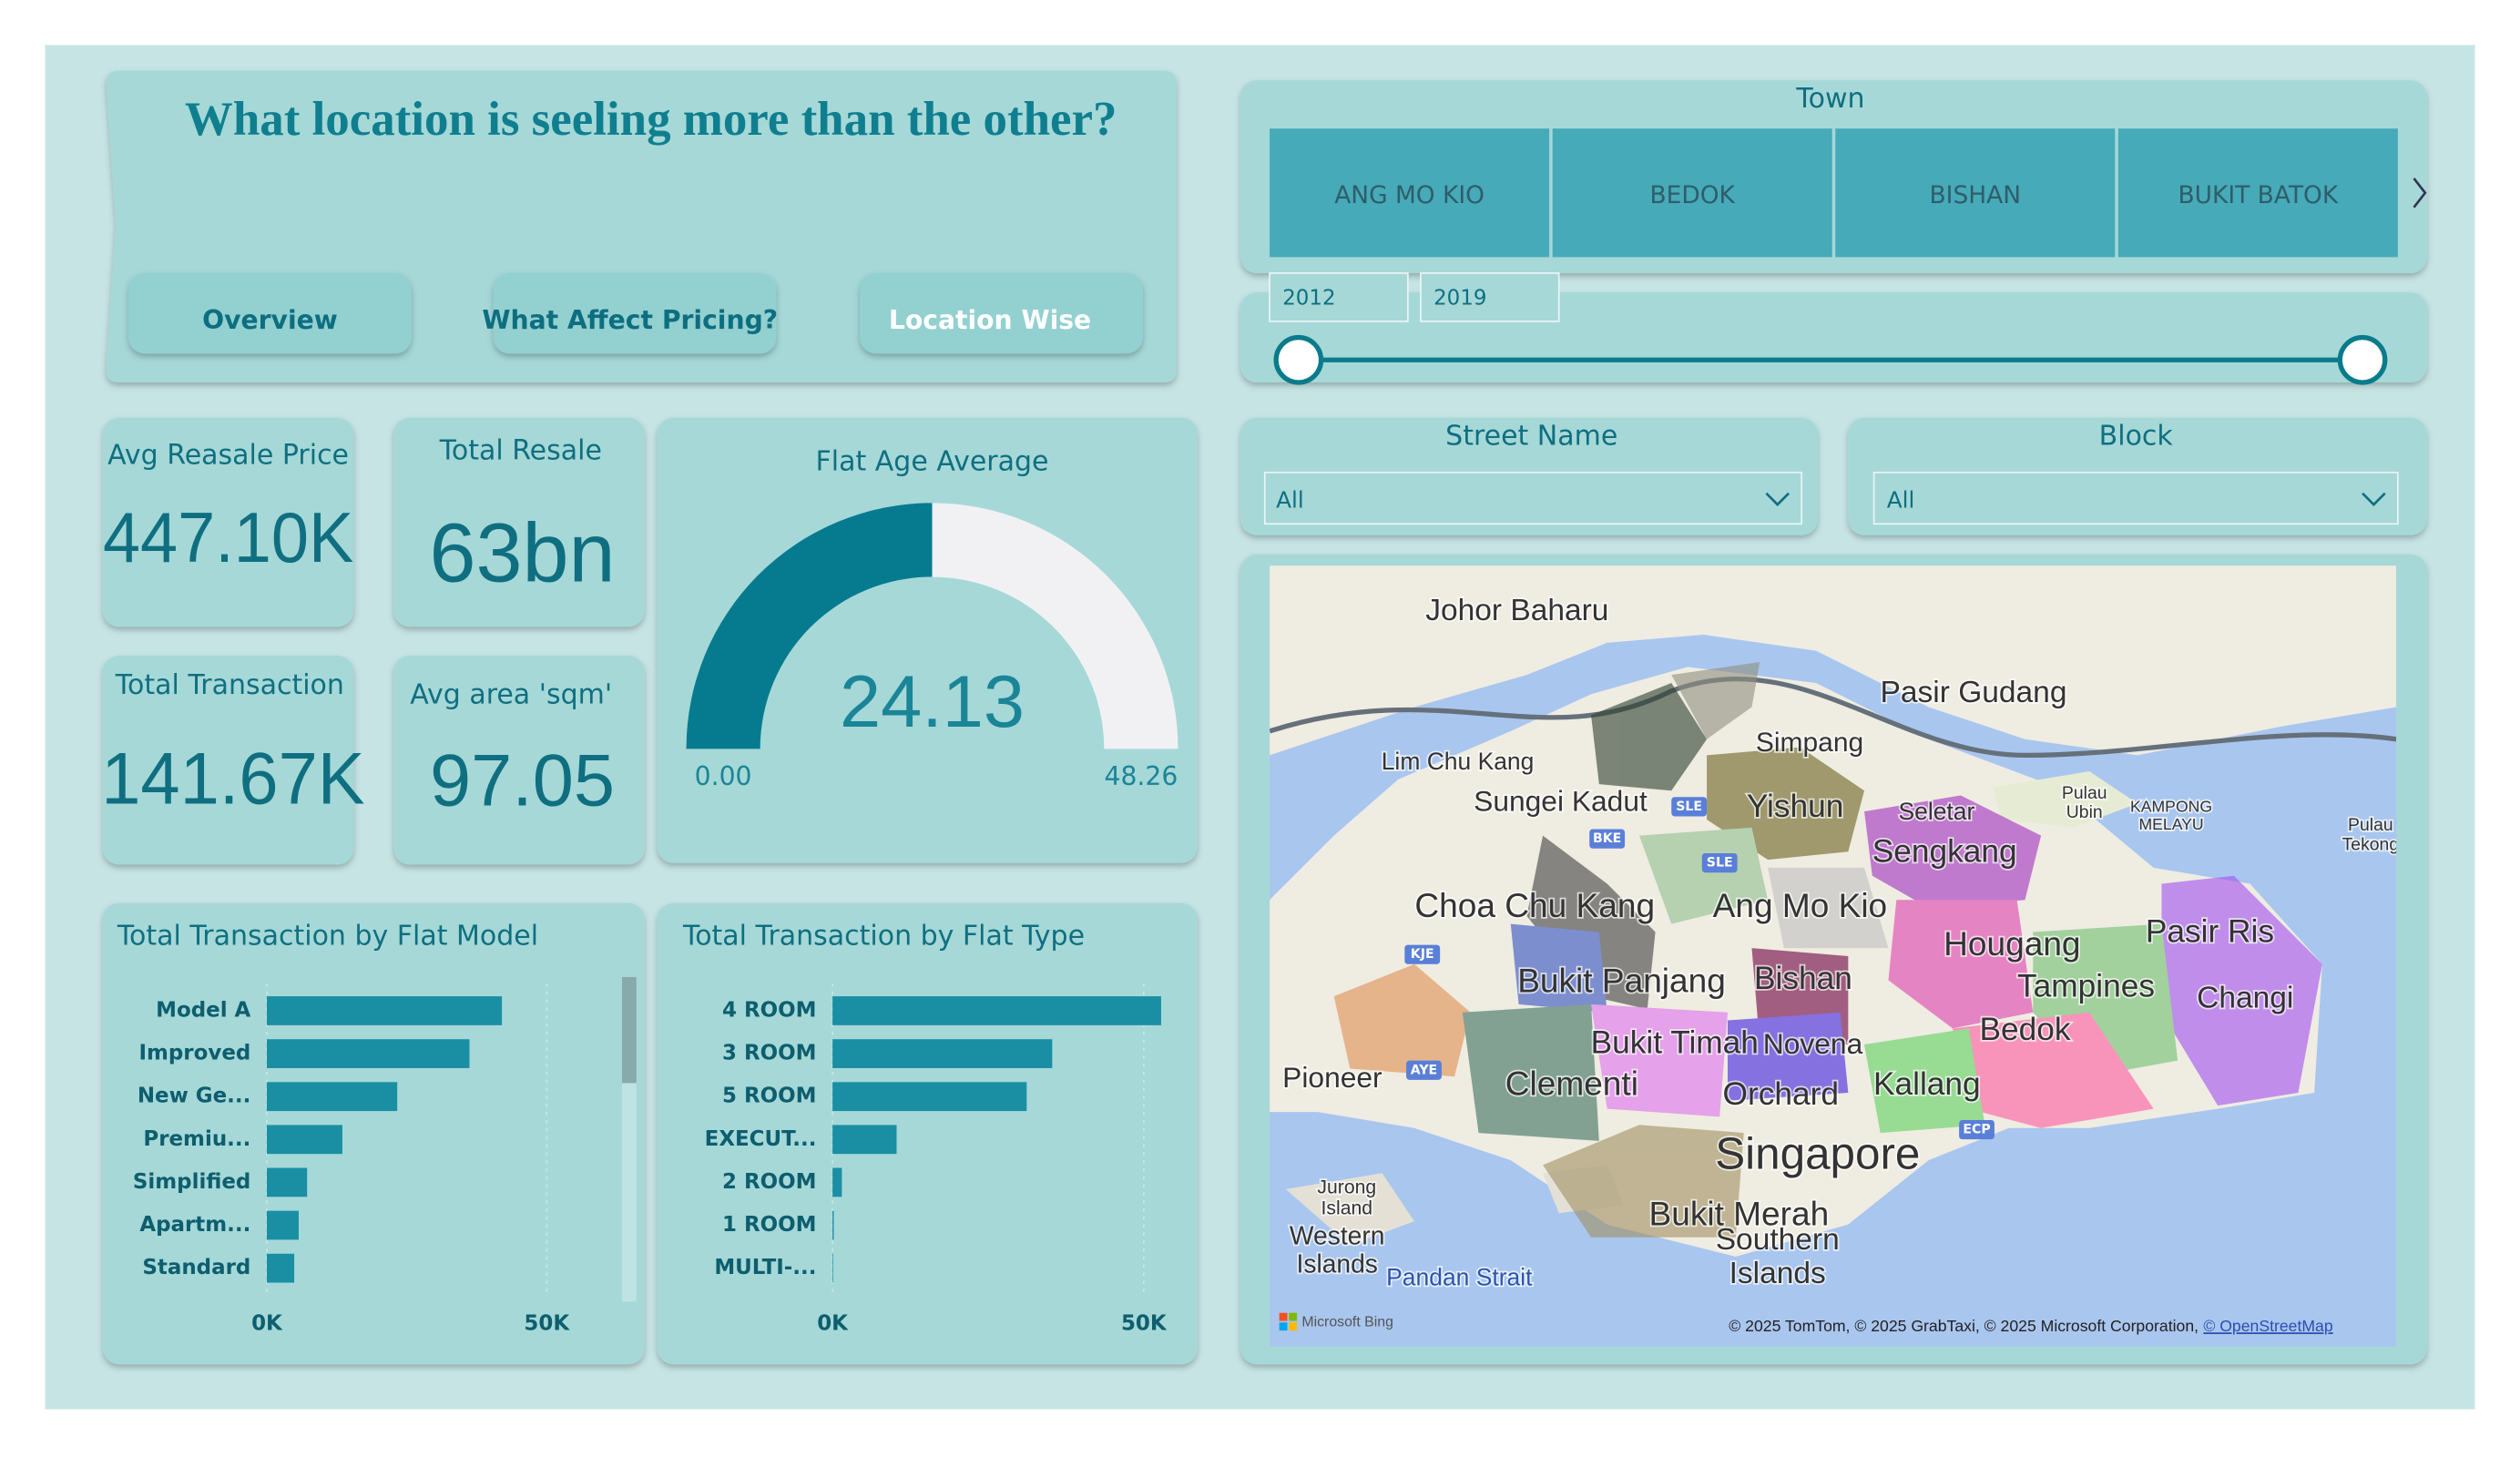 The height and width of the screenshot is (1457, 2520). What do you see at coordinates (1777, 1274) in the screenshot?
I see `map-place-label: Islands` at bounding box center [1777, 1274].